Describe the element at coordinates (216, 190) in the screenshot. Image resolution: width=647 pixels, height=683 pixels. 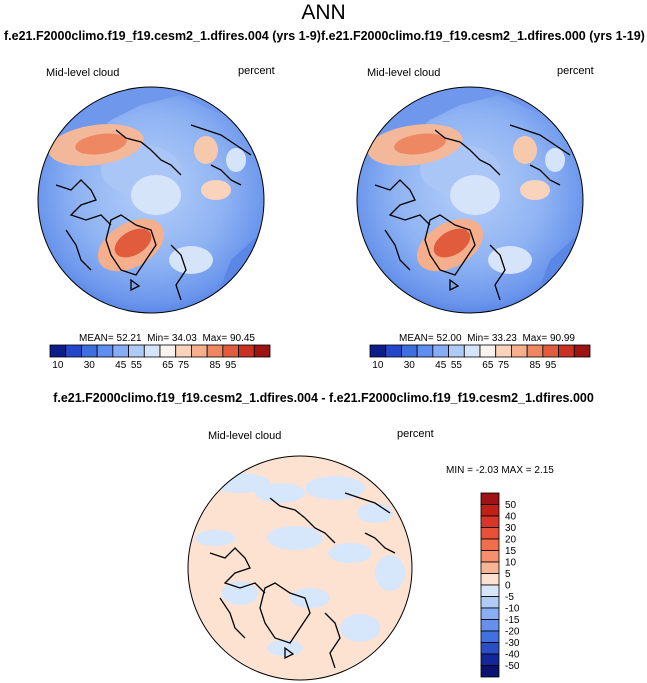
I see `left-field-canada-patch` at that location.